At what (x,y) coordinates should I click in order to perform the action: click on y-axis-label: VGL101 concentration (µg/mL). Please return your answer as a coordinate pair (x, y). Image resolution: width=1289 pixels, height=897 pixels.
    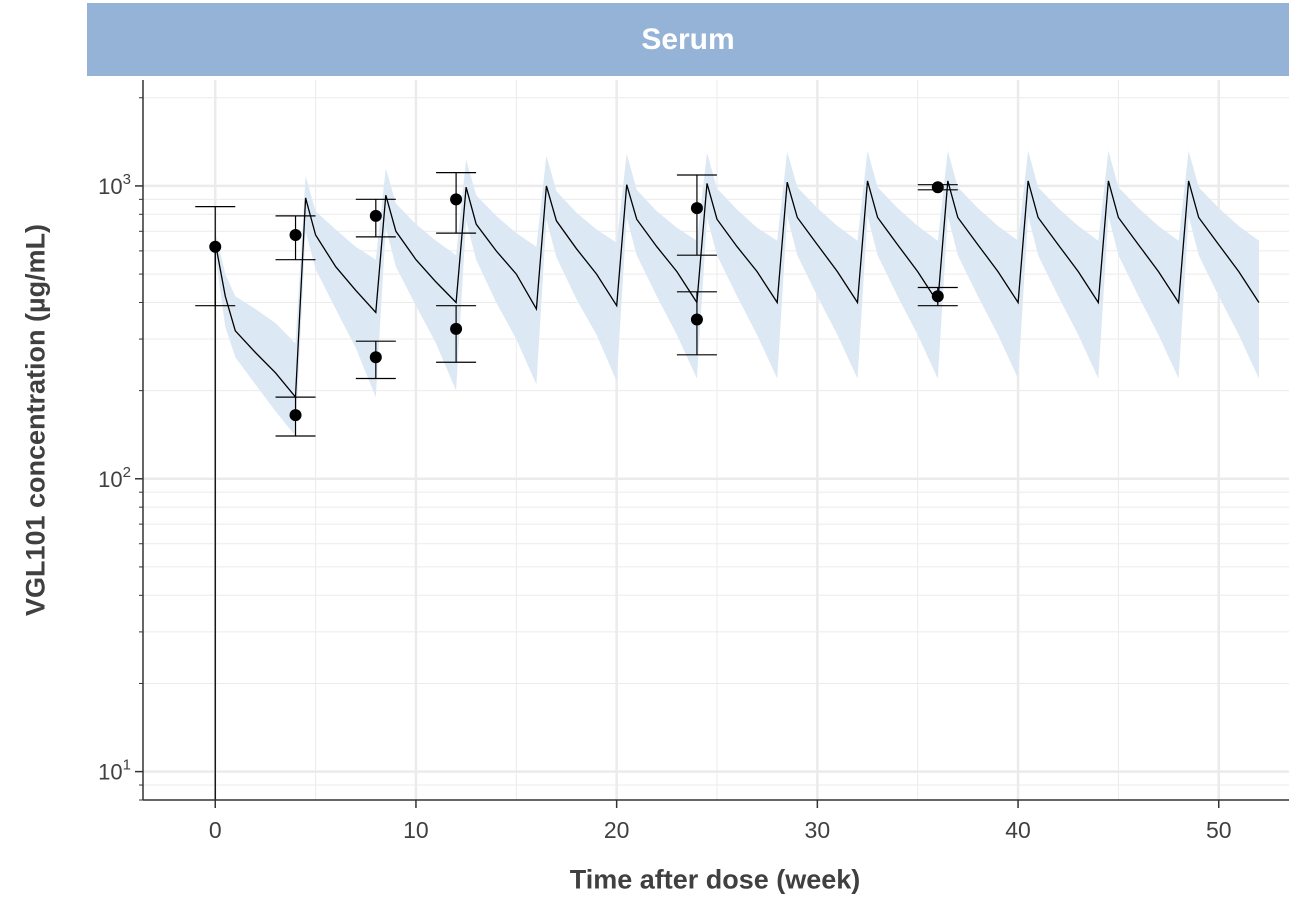
    Looking at the image, I should click on (35, 420).